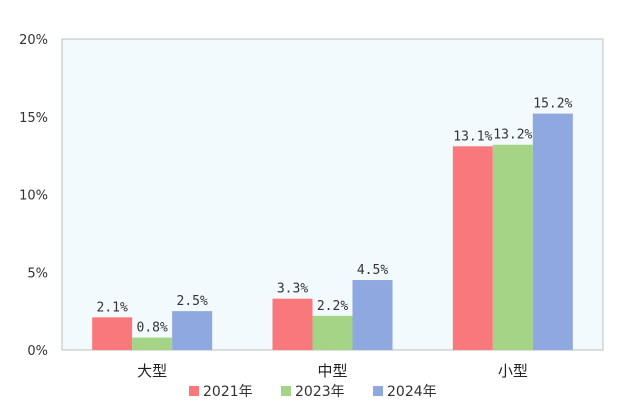  What do you see at coordinates (292, 289) in the screenshot?
I see `data-label: 3.3%` at bounding box center [292, 289].